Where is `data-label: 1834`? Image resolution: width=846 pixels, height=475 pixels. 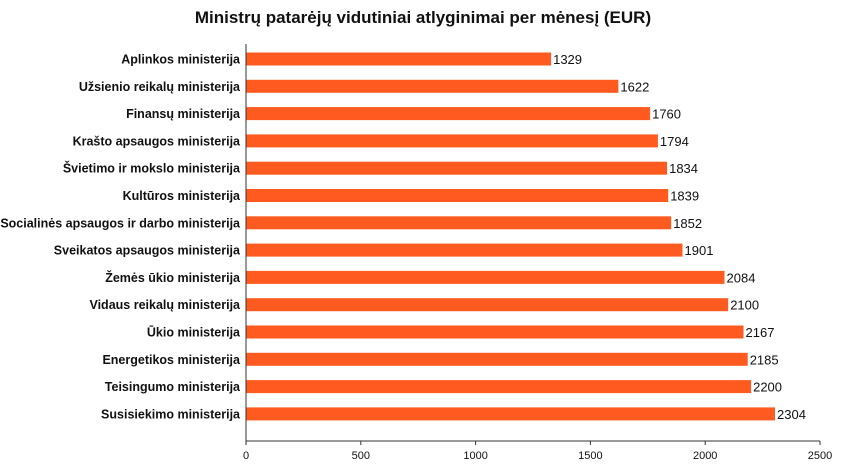 data-label: 1834 is located at coordinates (683, 168).